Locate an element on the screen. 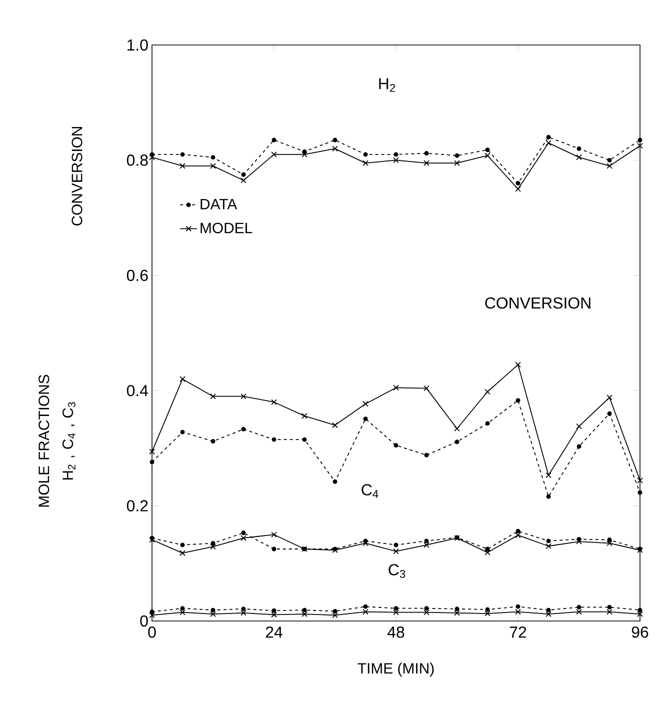 This screenshot has height=720, width=657. x-tick-label: 0 is located at coordinates (152, 632).